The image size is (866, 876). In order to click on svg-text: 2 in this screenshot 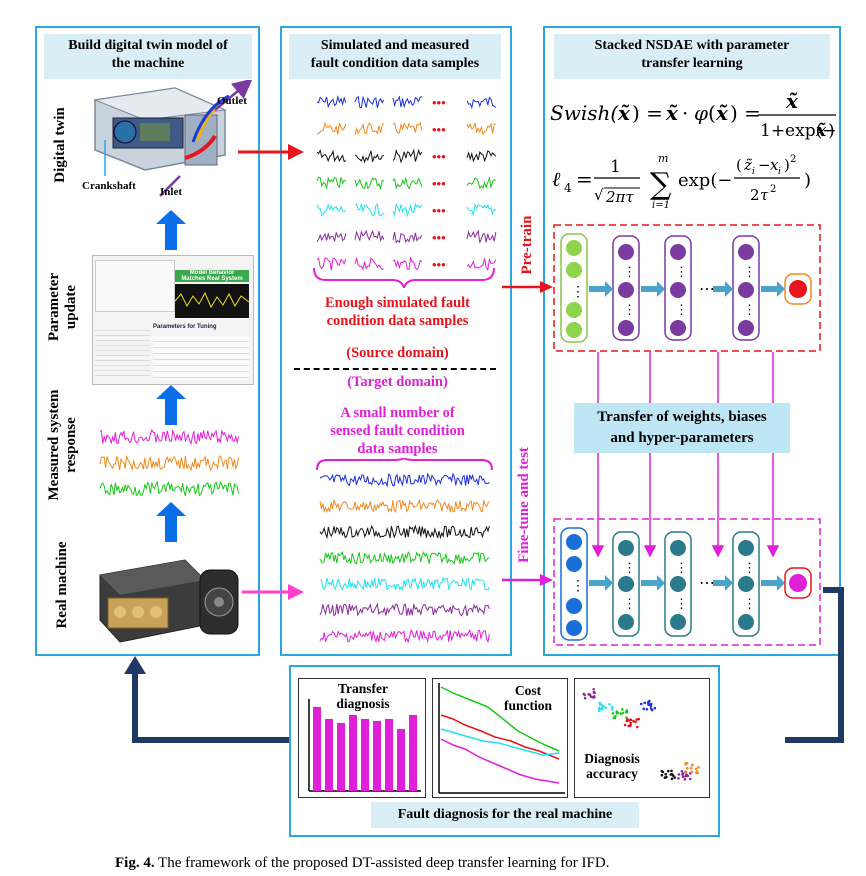, I will do `click(773, 189)`.